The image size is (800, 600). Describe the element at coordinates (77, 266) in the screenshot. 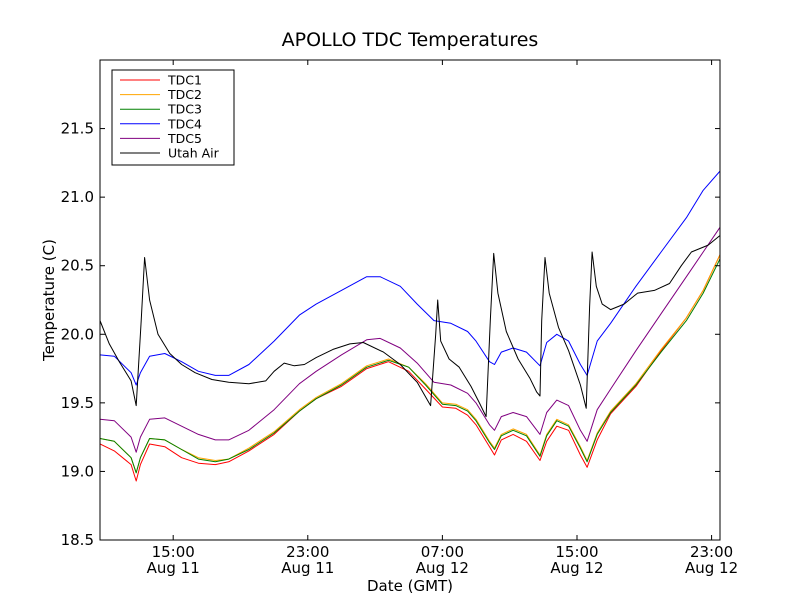

I see `y-tick-label: 20.5` at that location.